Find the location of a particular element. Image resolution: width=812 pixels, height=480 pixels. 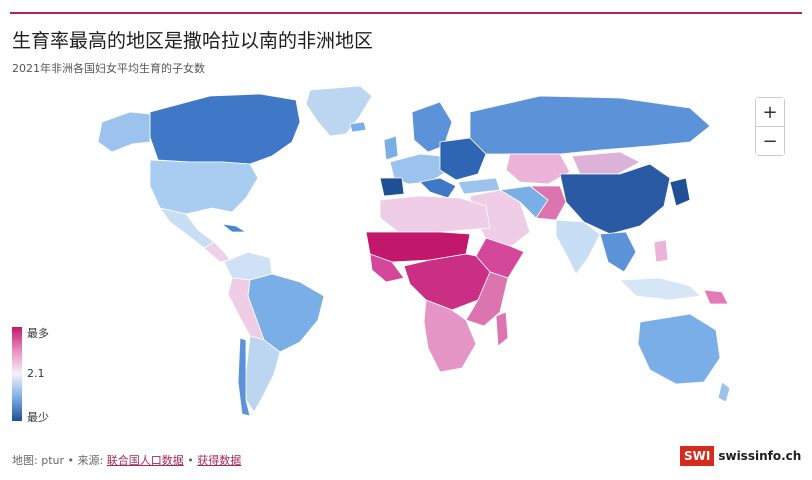

zoom-divider is located at coordinates (770, 126).